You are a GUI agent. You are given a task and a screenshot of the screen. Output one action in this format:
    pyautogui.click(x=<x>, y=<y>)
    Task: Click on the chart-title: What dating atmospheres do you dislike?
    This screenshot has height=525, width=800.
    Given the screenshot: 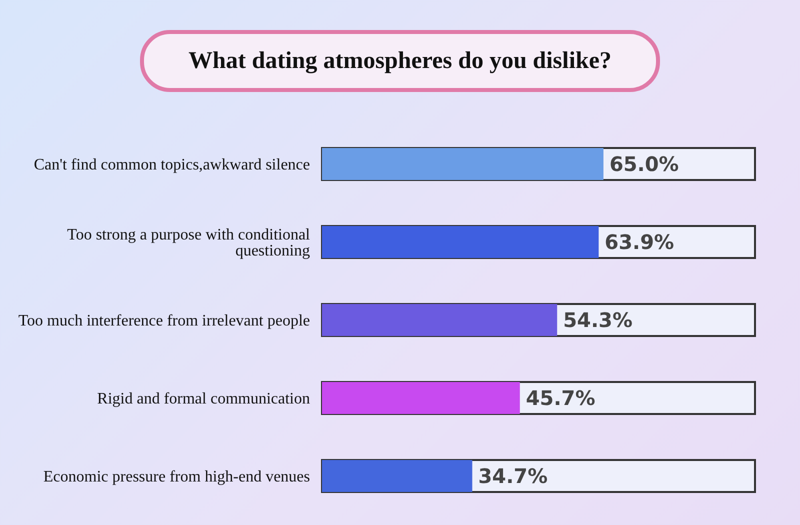 What is the action you would take?
    pyautogui.click(x=400, y=61)
    